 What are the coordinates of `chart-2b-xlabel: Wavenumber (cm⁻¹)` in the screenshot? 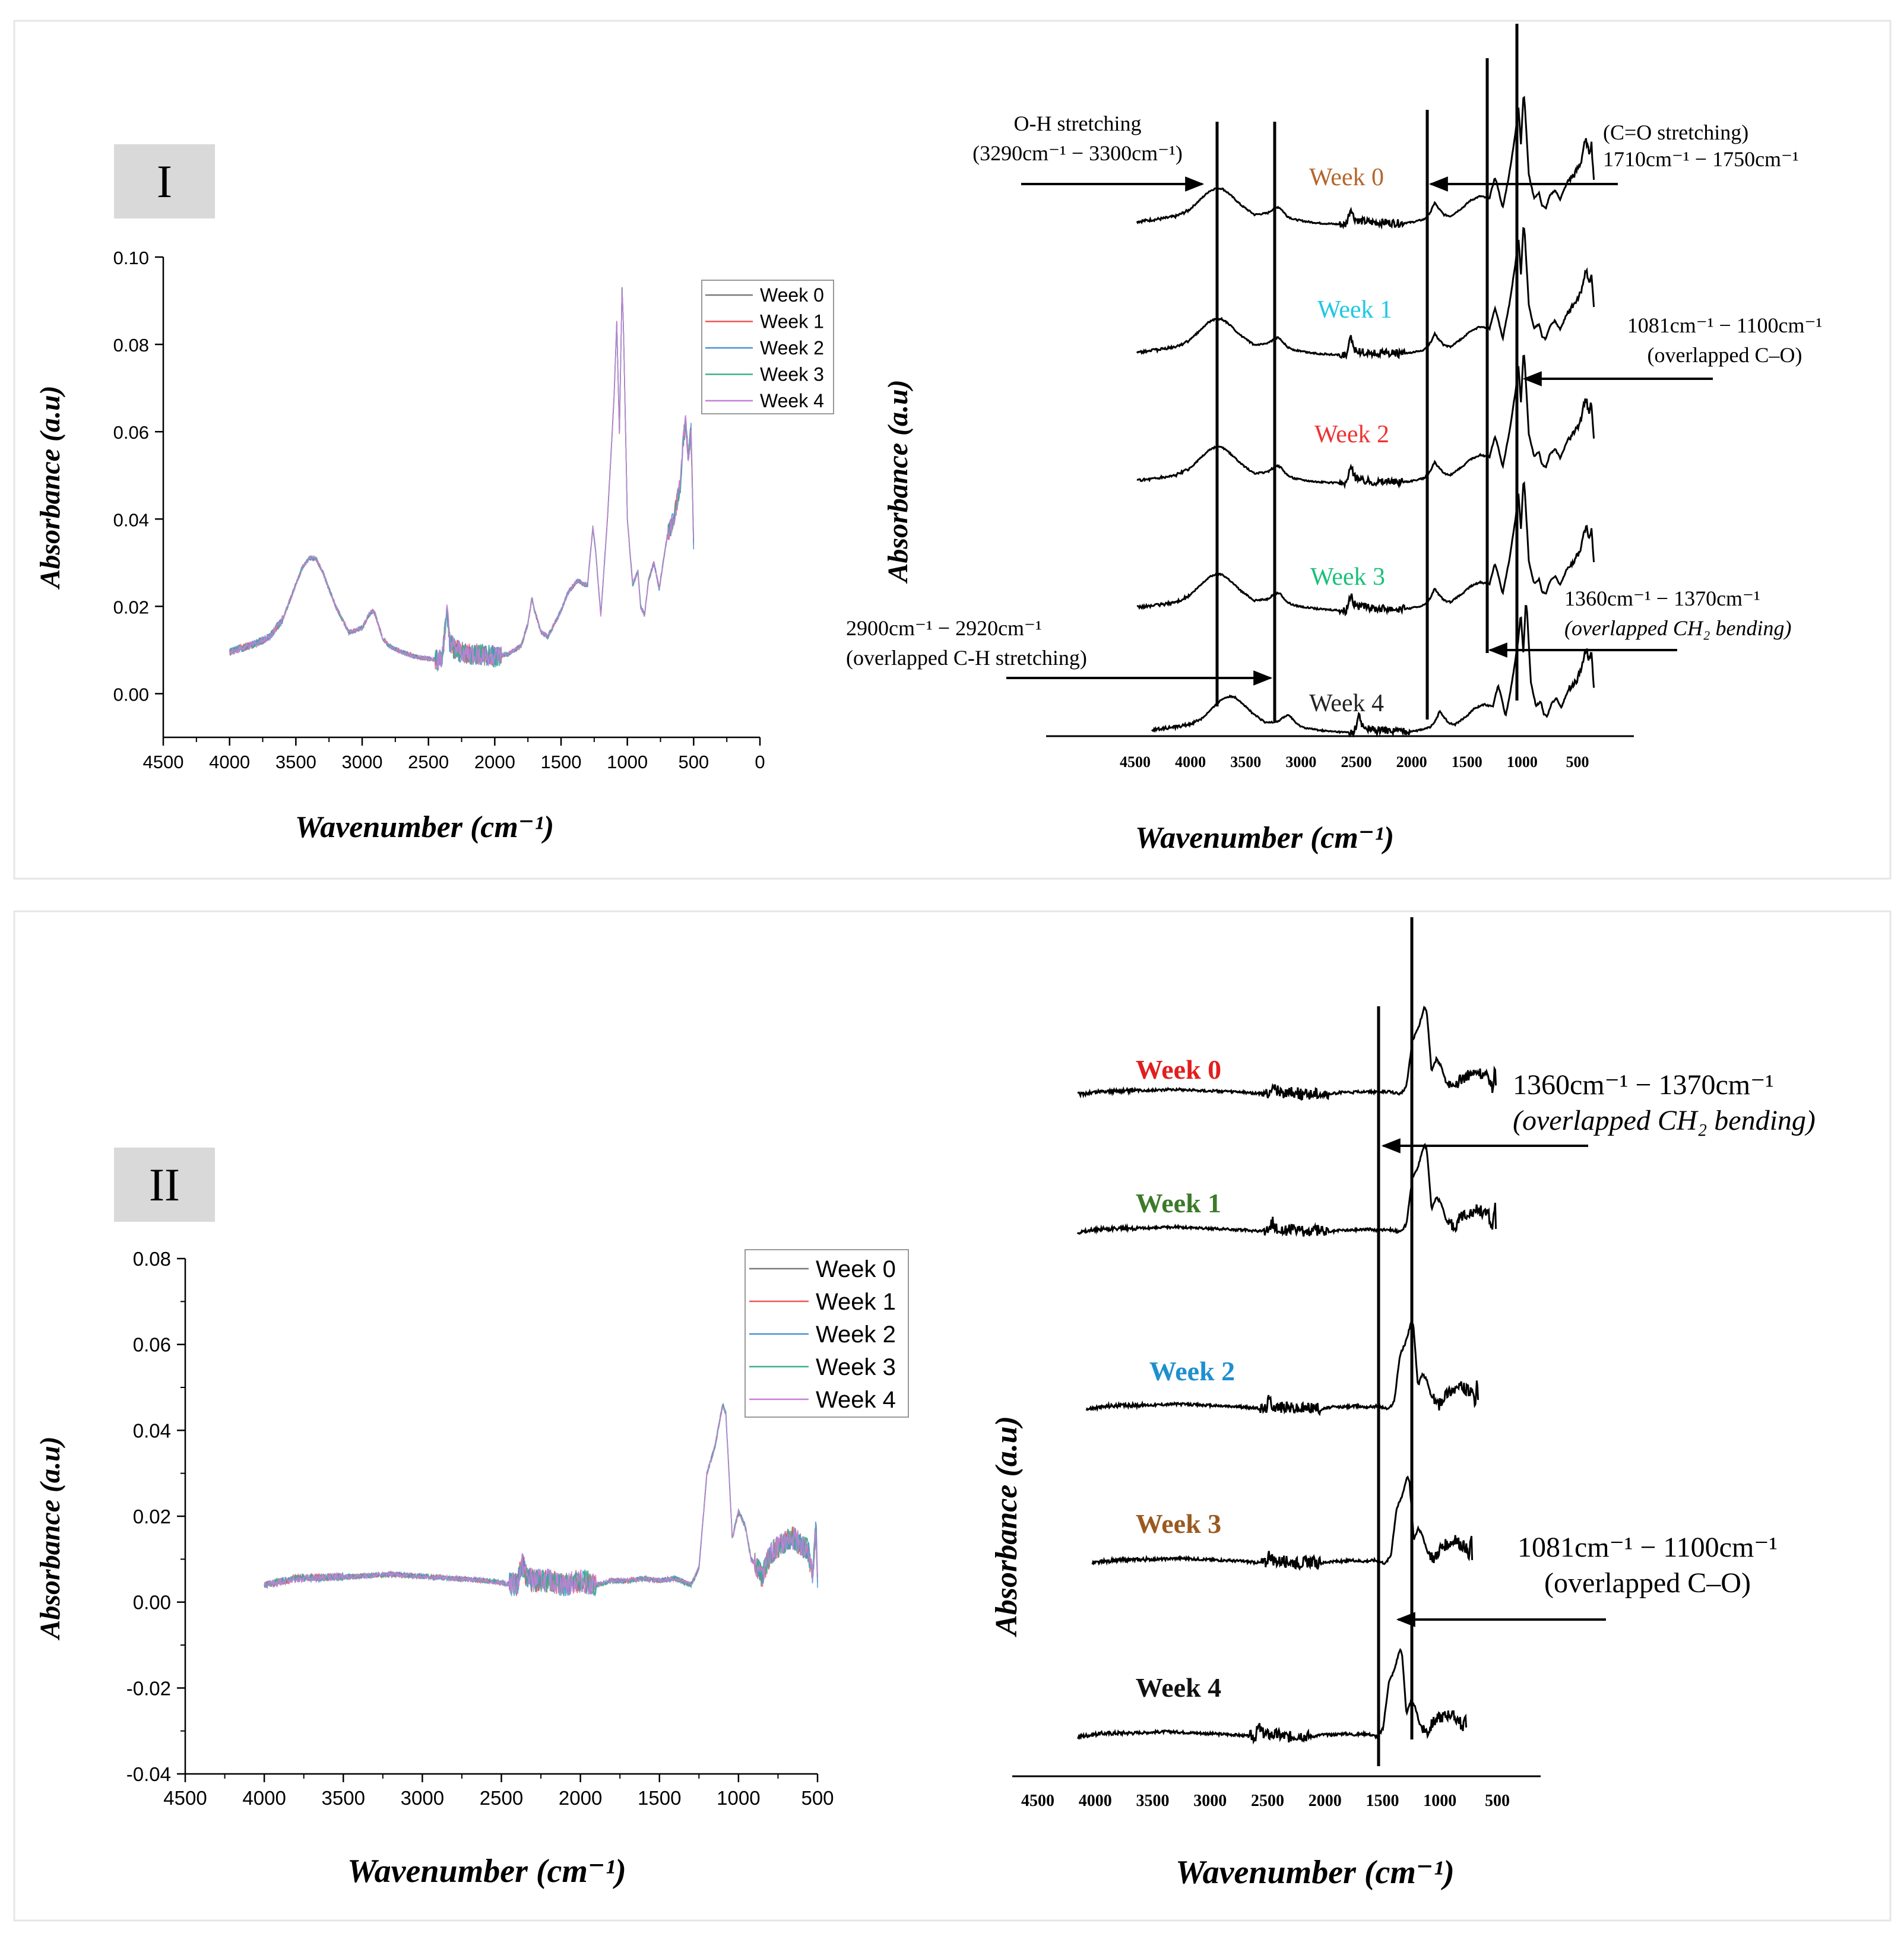 It's located at (1315, 1872).